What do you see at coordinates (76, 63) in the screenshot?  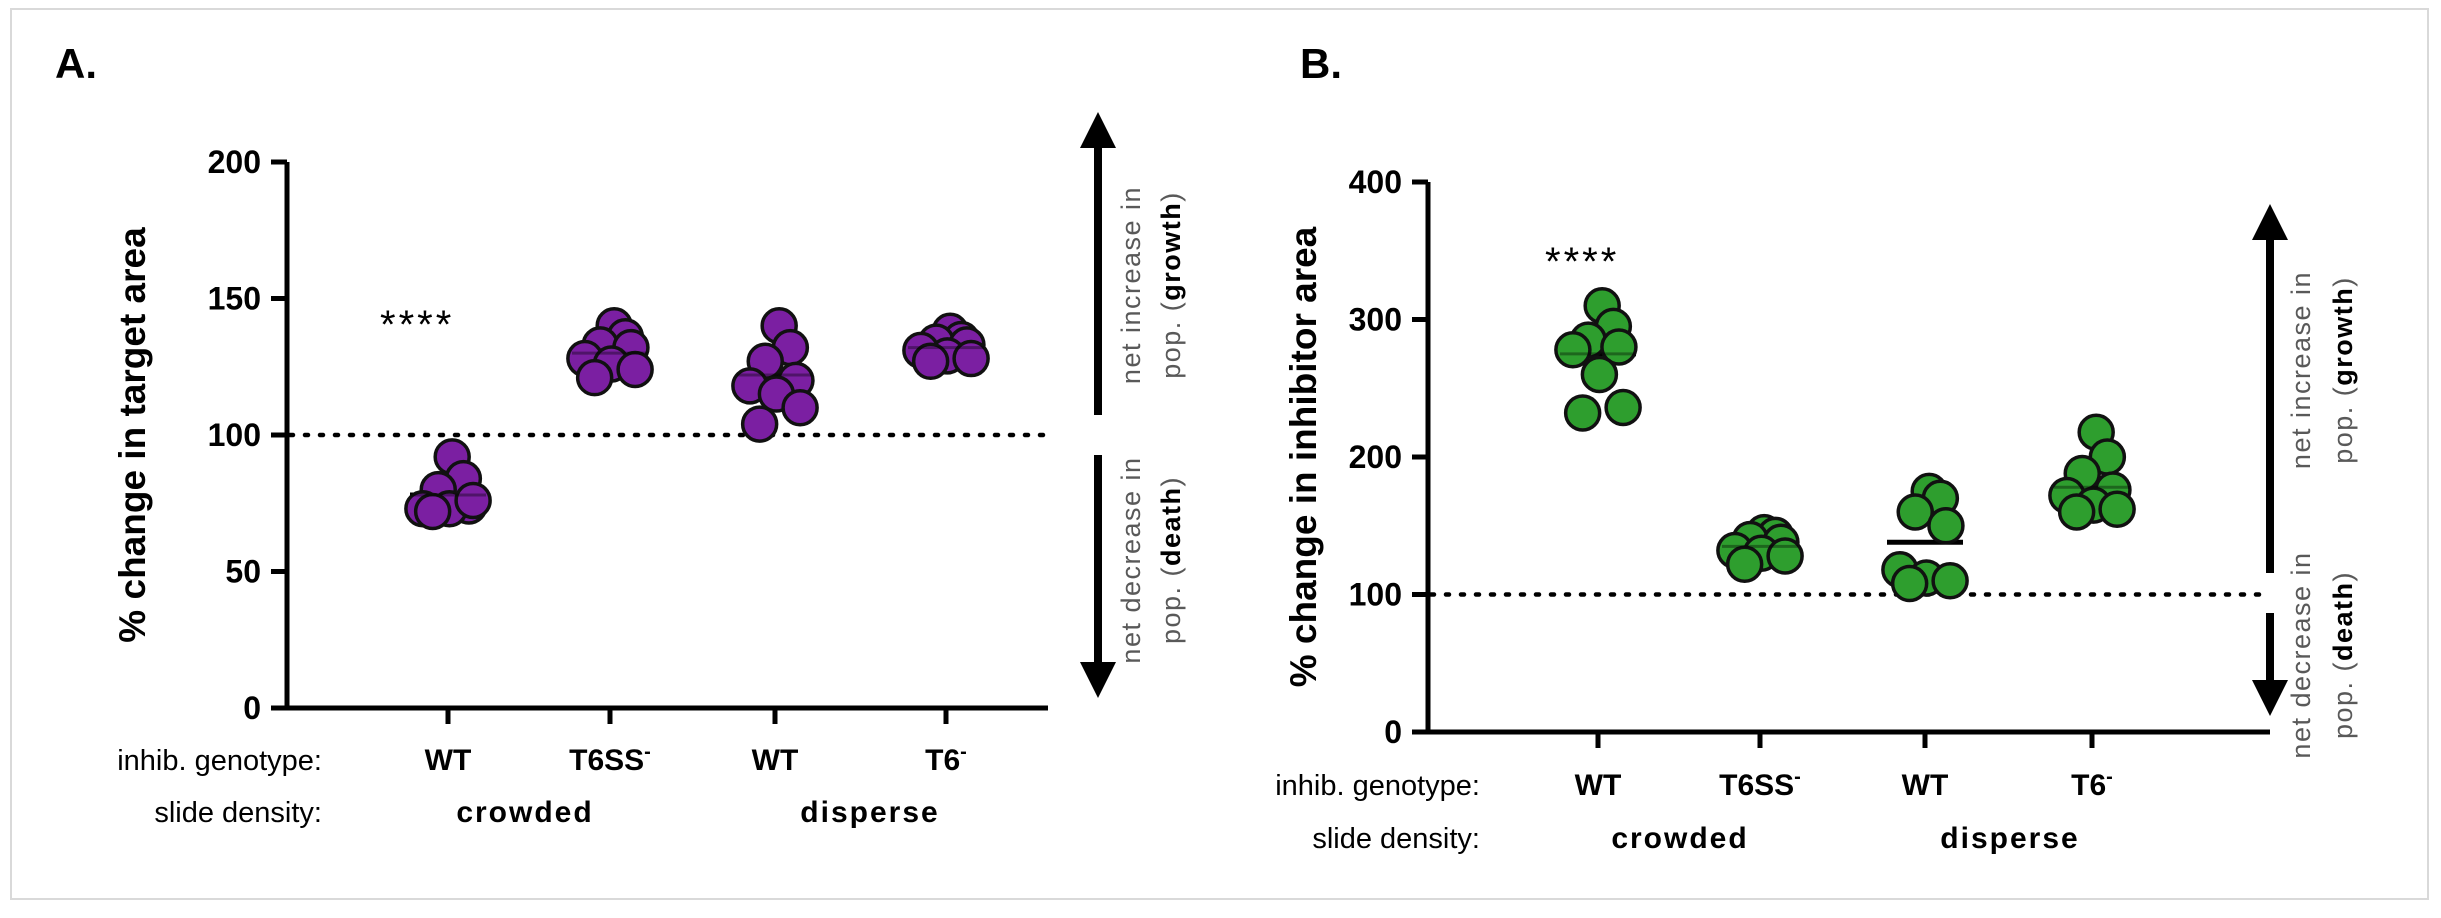 I see `panel-letter: A.` at bounding box center [76, 63].